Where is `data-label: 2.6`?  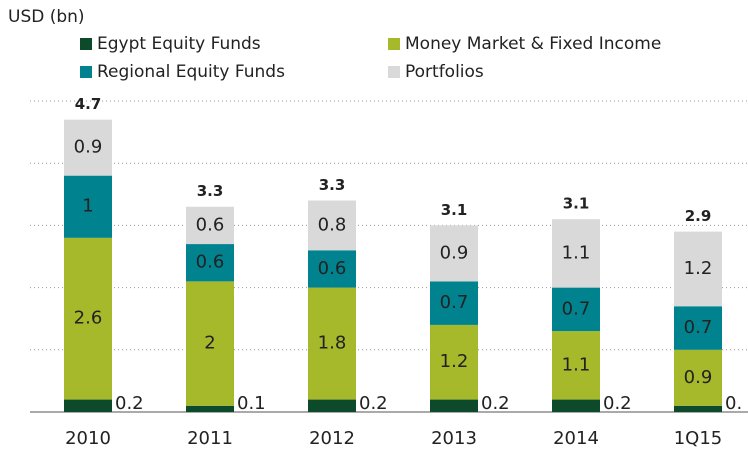 data-label: 2.6 is located at coordinates (88, 318).